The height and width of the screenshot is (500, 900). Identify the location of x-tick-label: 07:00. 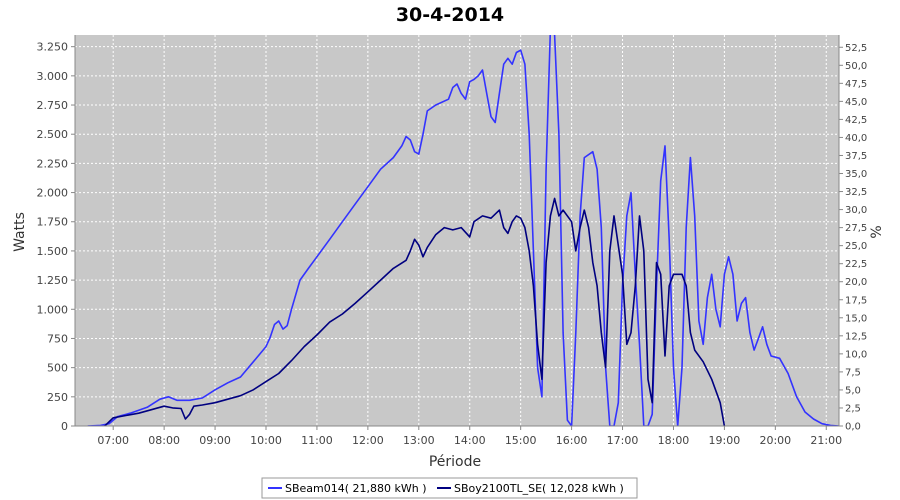
(113, 440).